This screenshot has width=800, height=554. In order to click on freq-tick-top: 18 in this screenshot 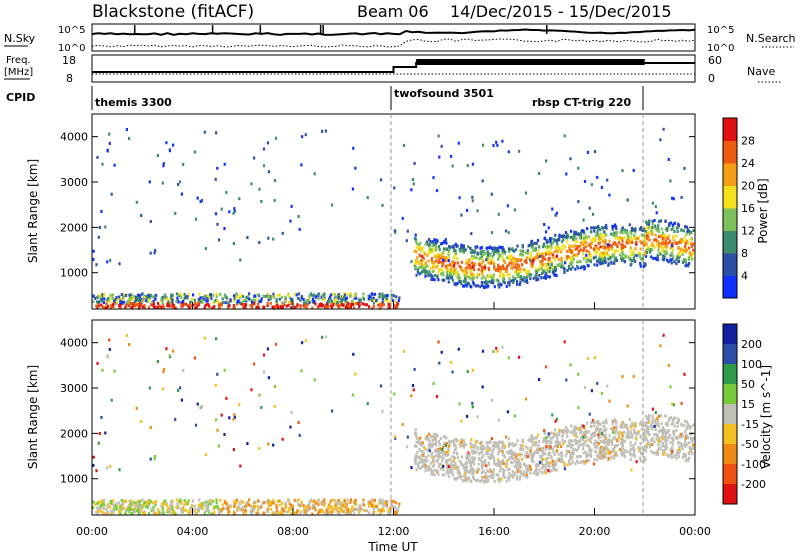, I will do `click(69, 60)`.